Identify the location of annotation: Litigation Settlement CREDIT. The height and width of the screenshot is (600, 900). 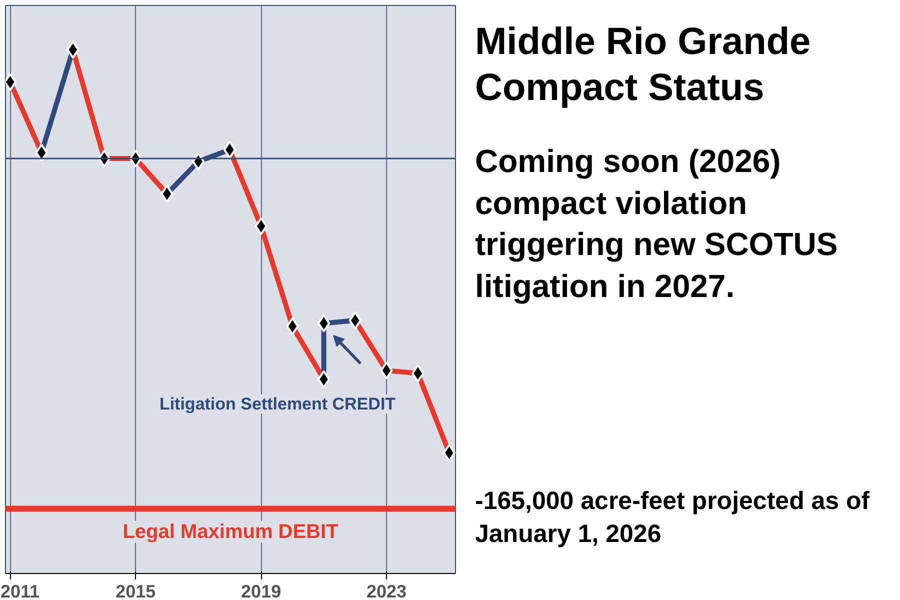
(277, 404).